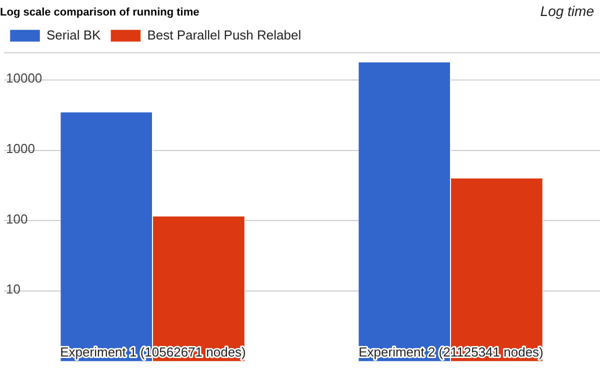 Image resolution: width=600 pixels, height=371 pixels. What do you see at coordinates (13, 289) in the screenshot?
I see `y-tick-label: 10` at bounding box center [13, 289].